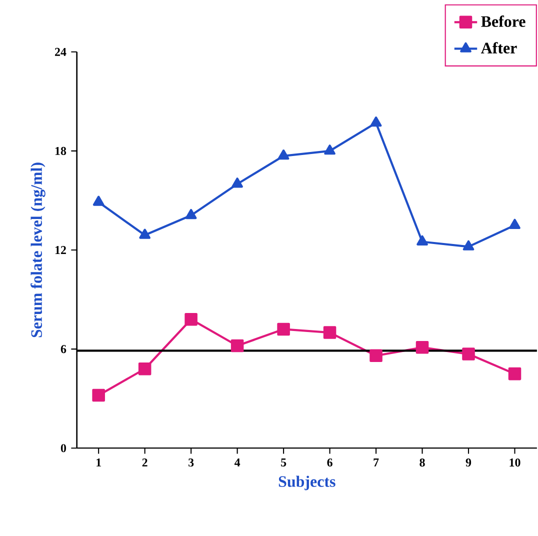 The height and width of the screenshot is (536, 538). I want to click on y-axis-title: Serum folate level (ng/ml), so click(38, 250).